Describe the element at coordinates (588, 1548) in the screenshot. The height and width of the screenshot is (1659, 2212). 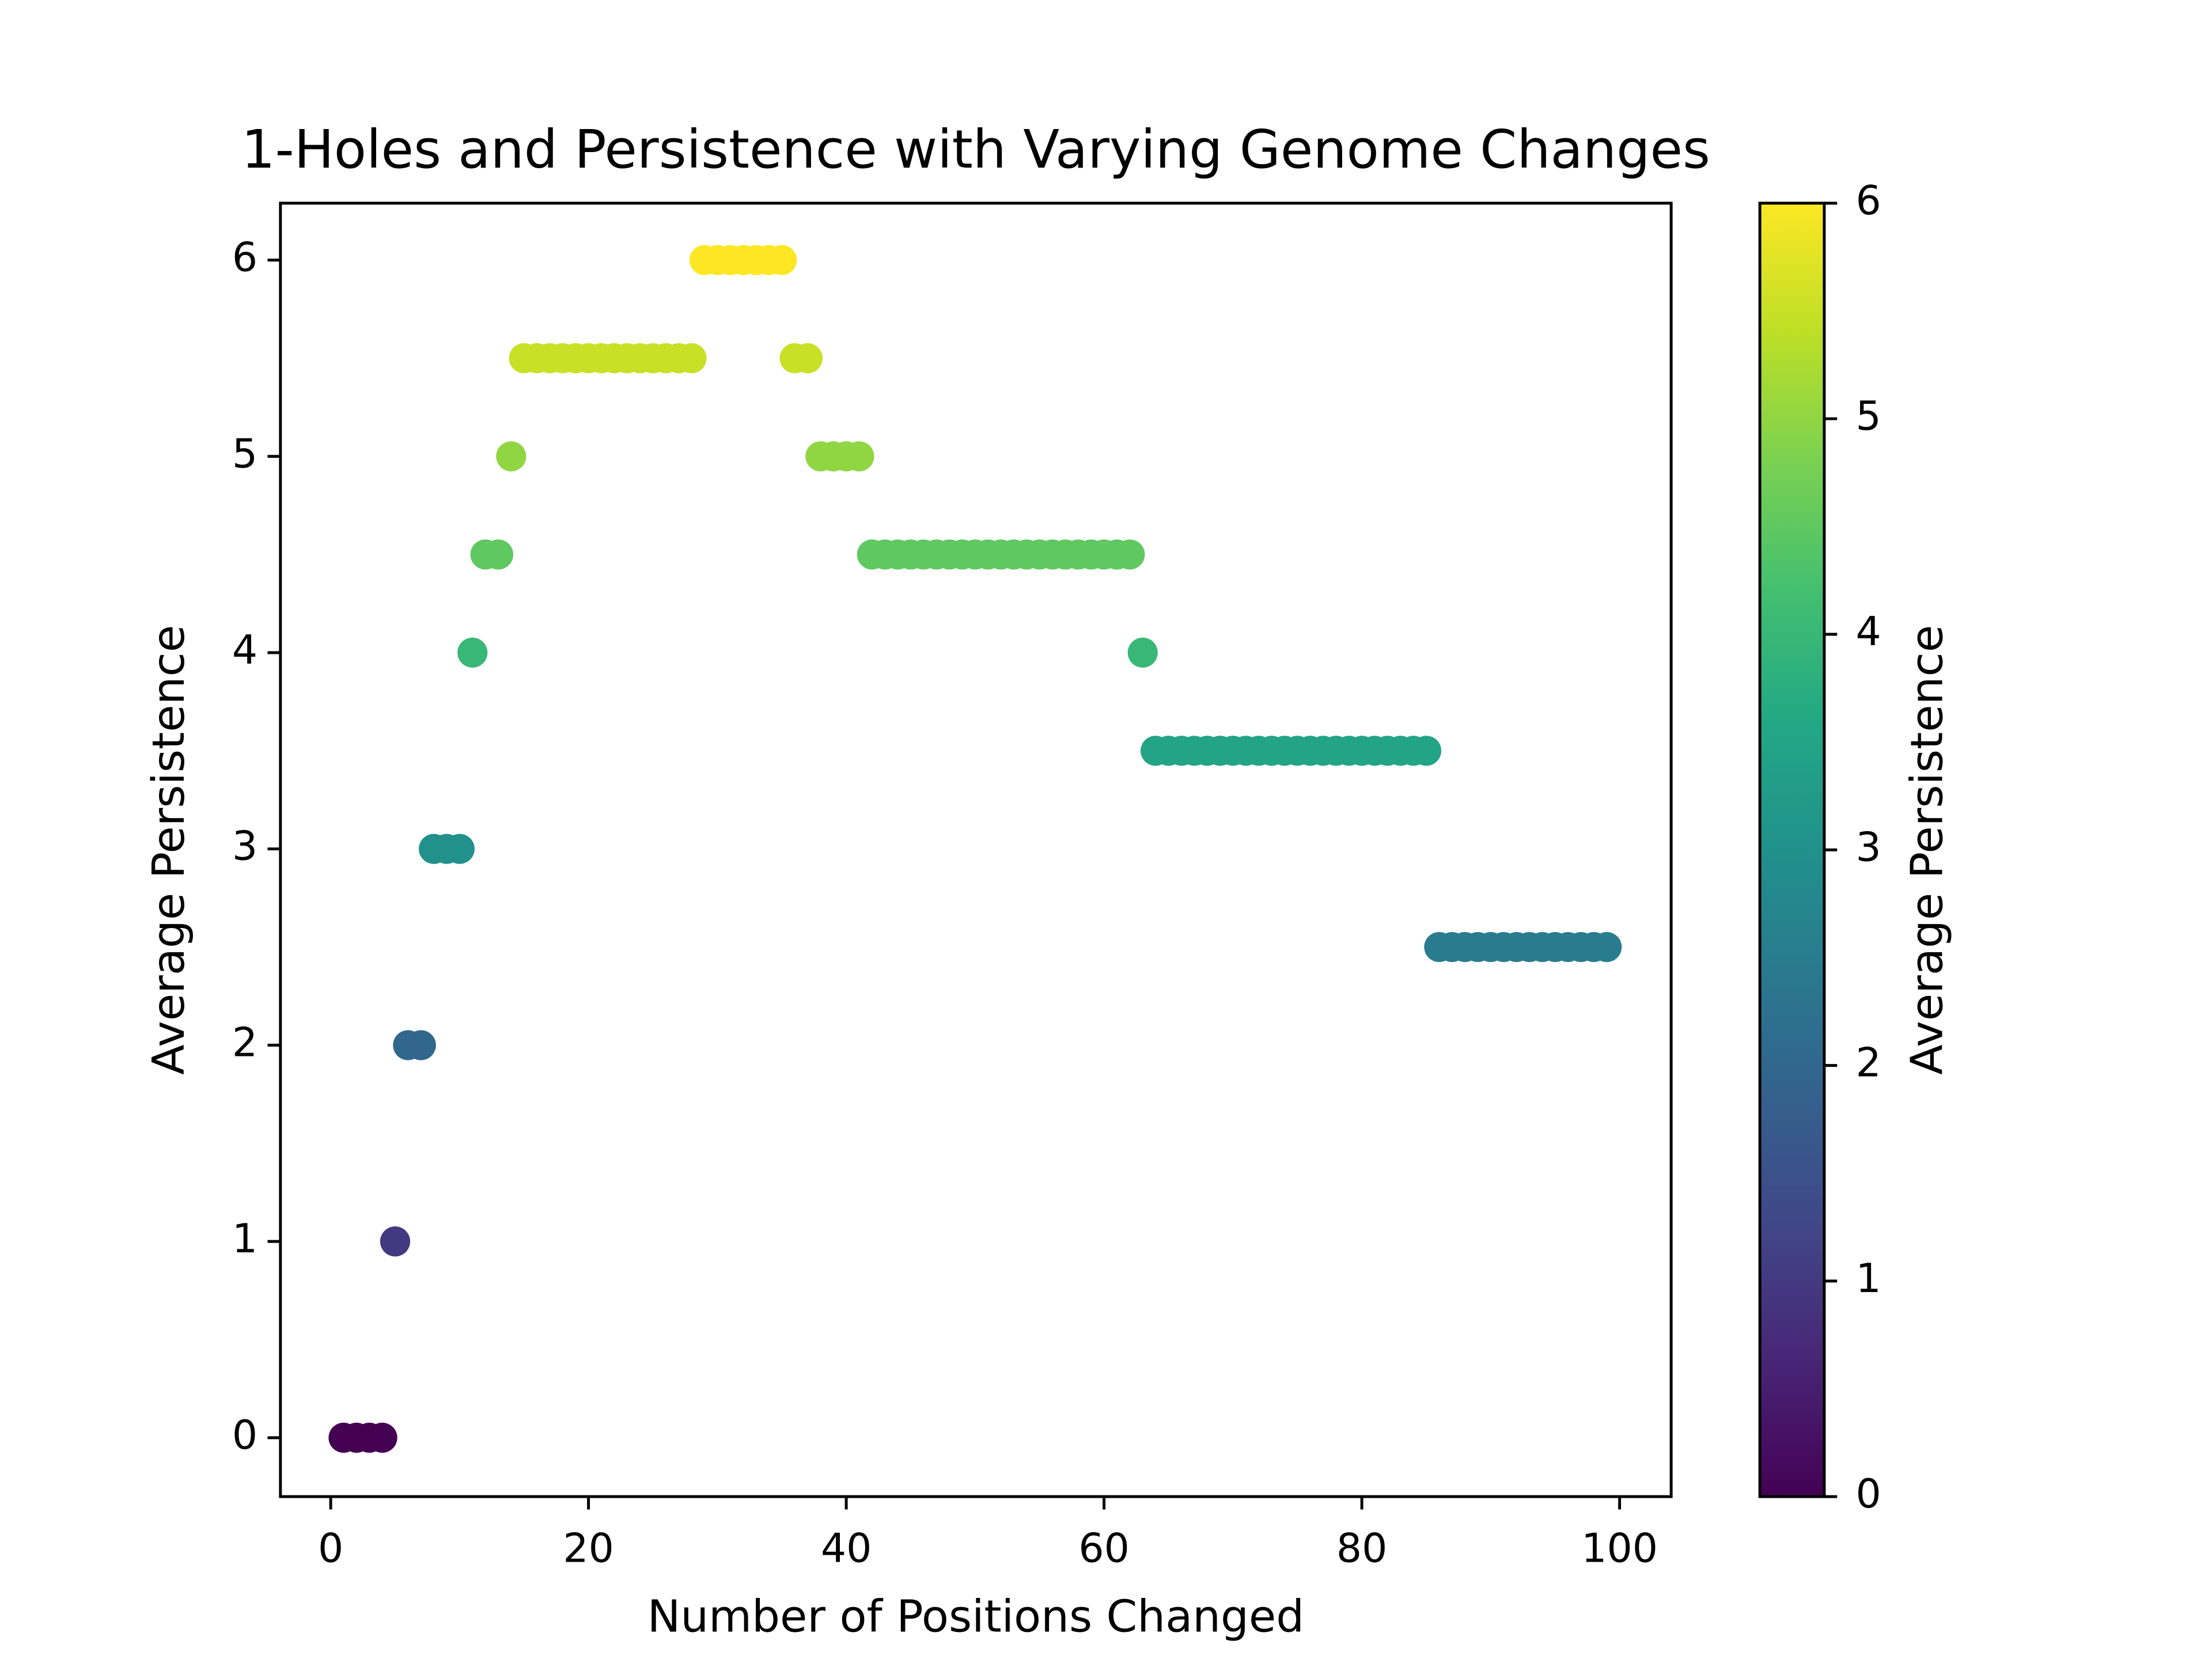
I see `x-tick-label: 20` at that location.